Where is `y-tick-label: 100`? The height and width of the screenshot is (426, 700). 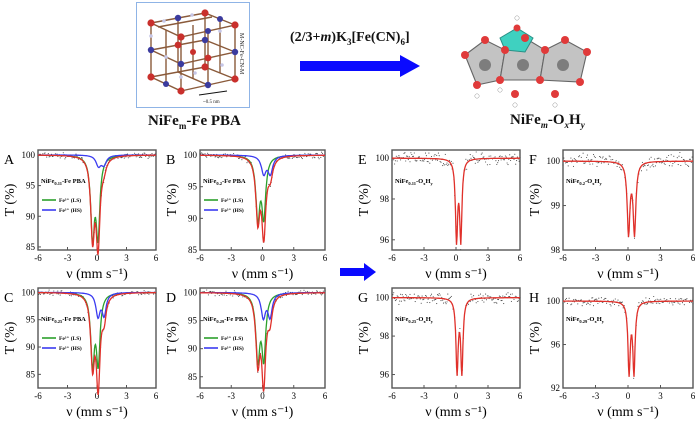 y-tick-label: 100 is located at coordinates (191, 155).